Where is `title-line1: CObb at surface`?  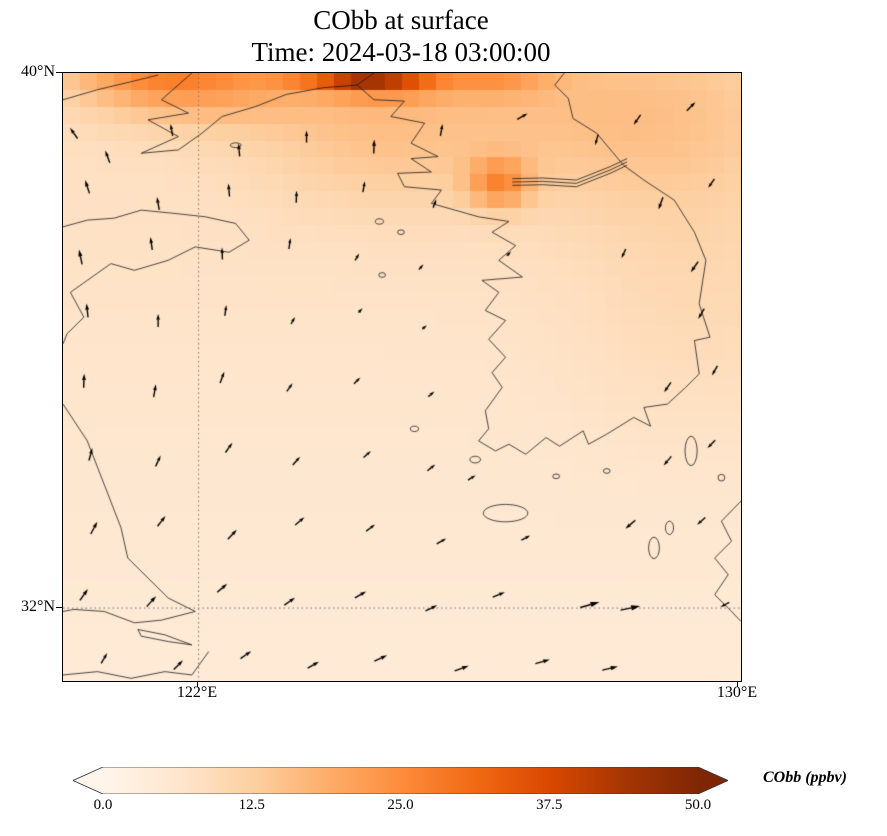 title-line1: CObb at surface is located at coordinates (401, 20).